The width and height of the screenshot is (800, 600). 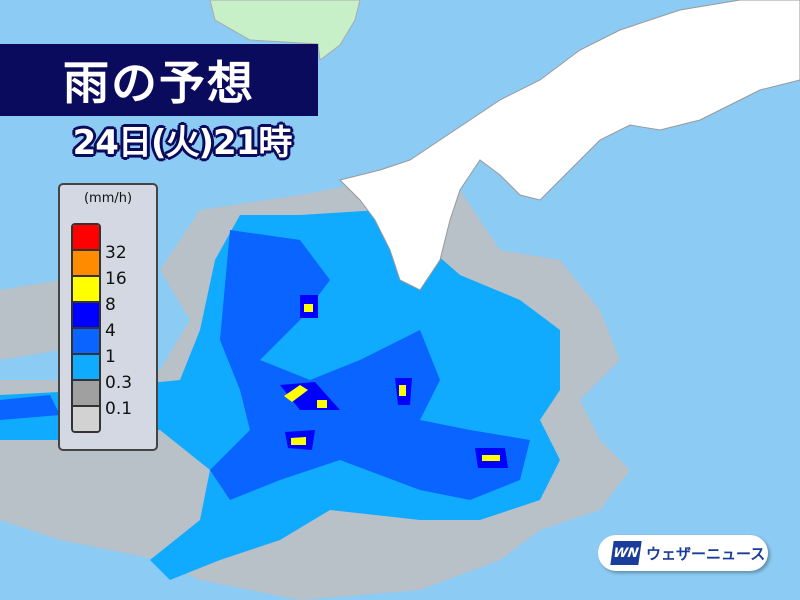 What do you see at coordinates (116, 279) in the screenshot?
I see `legend-label: 16` at bounding box center [116, 279].